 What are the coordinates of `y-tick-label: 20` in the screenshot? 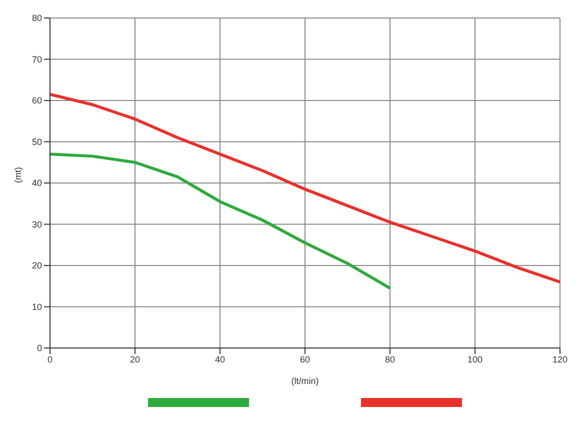 It's located at (37, 265).